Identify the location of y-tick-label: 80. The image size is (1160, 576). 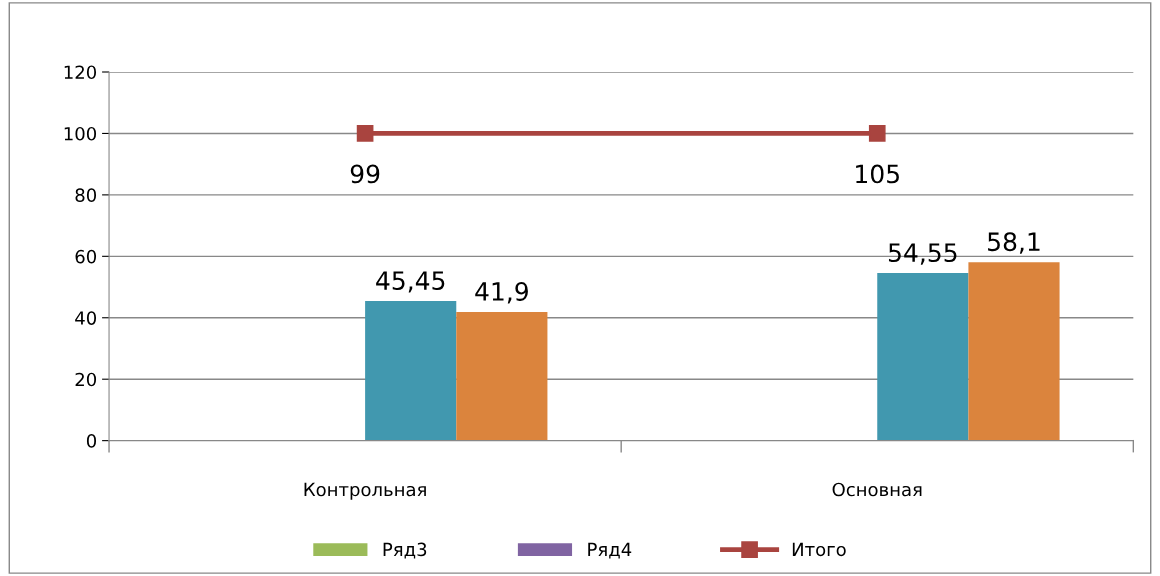
(86, 195).